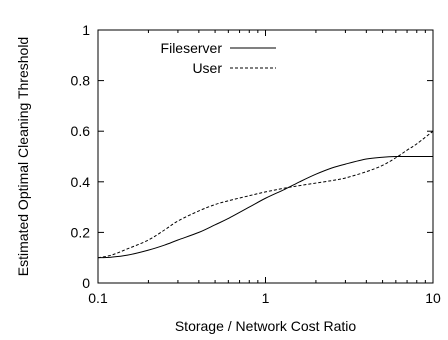 The height and width of the screenshot is (340, 448). Describe the element at coordinates (207, 68) in the screenshot. I see `legend-label-user: User` at that location.